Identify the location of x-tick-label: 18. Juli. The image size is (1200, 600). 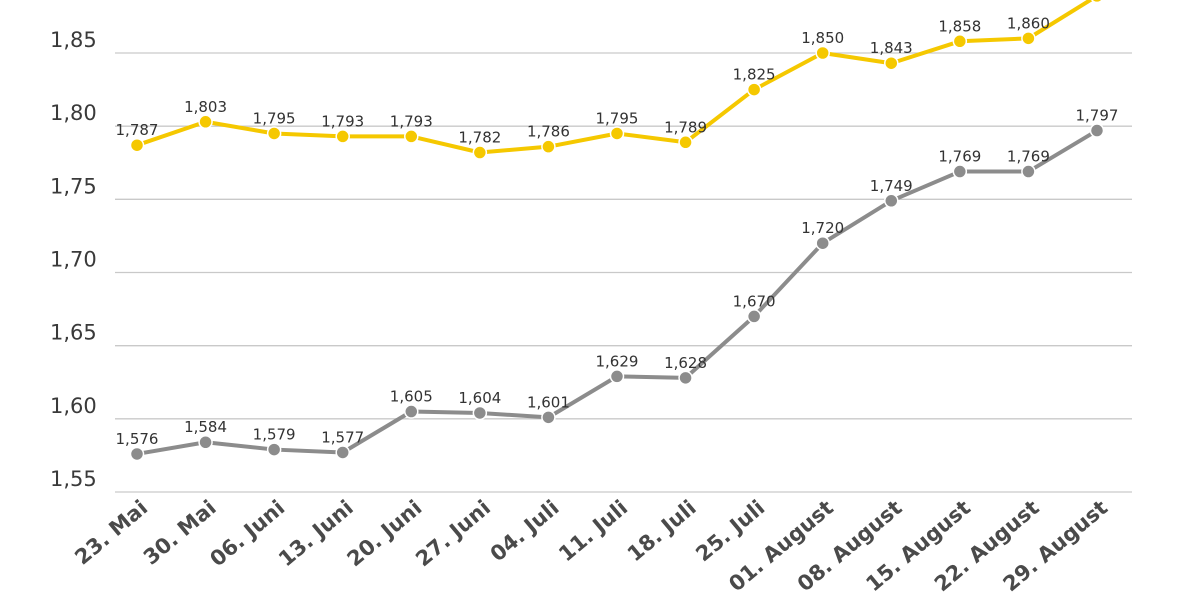
(662, 530).